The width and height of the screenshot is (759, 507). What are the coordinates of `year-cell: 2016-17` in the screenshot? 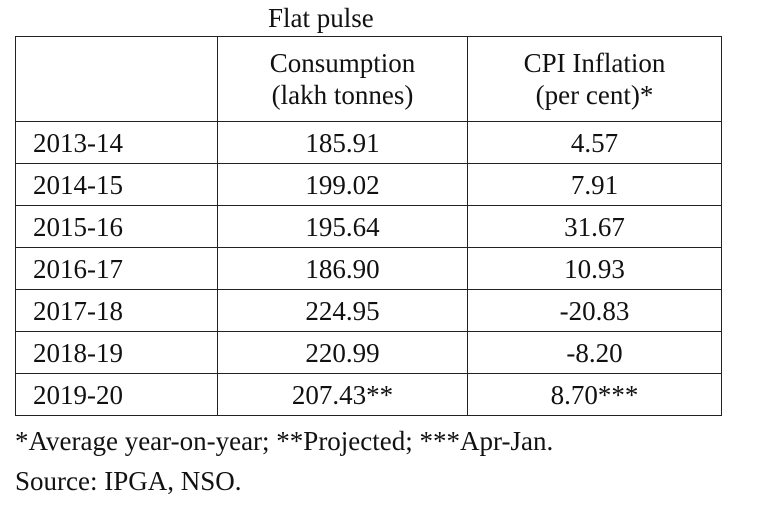 It's located at (116, 268).